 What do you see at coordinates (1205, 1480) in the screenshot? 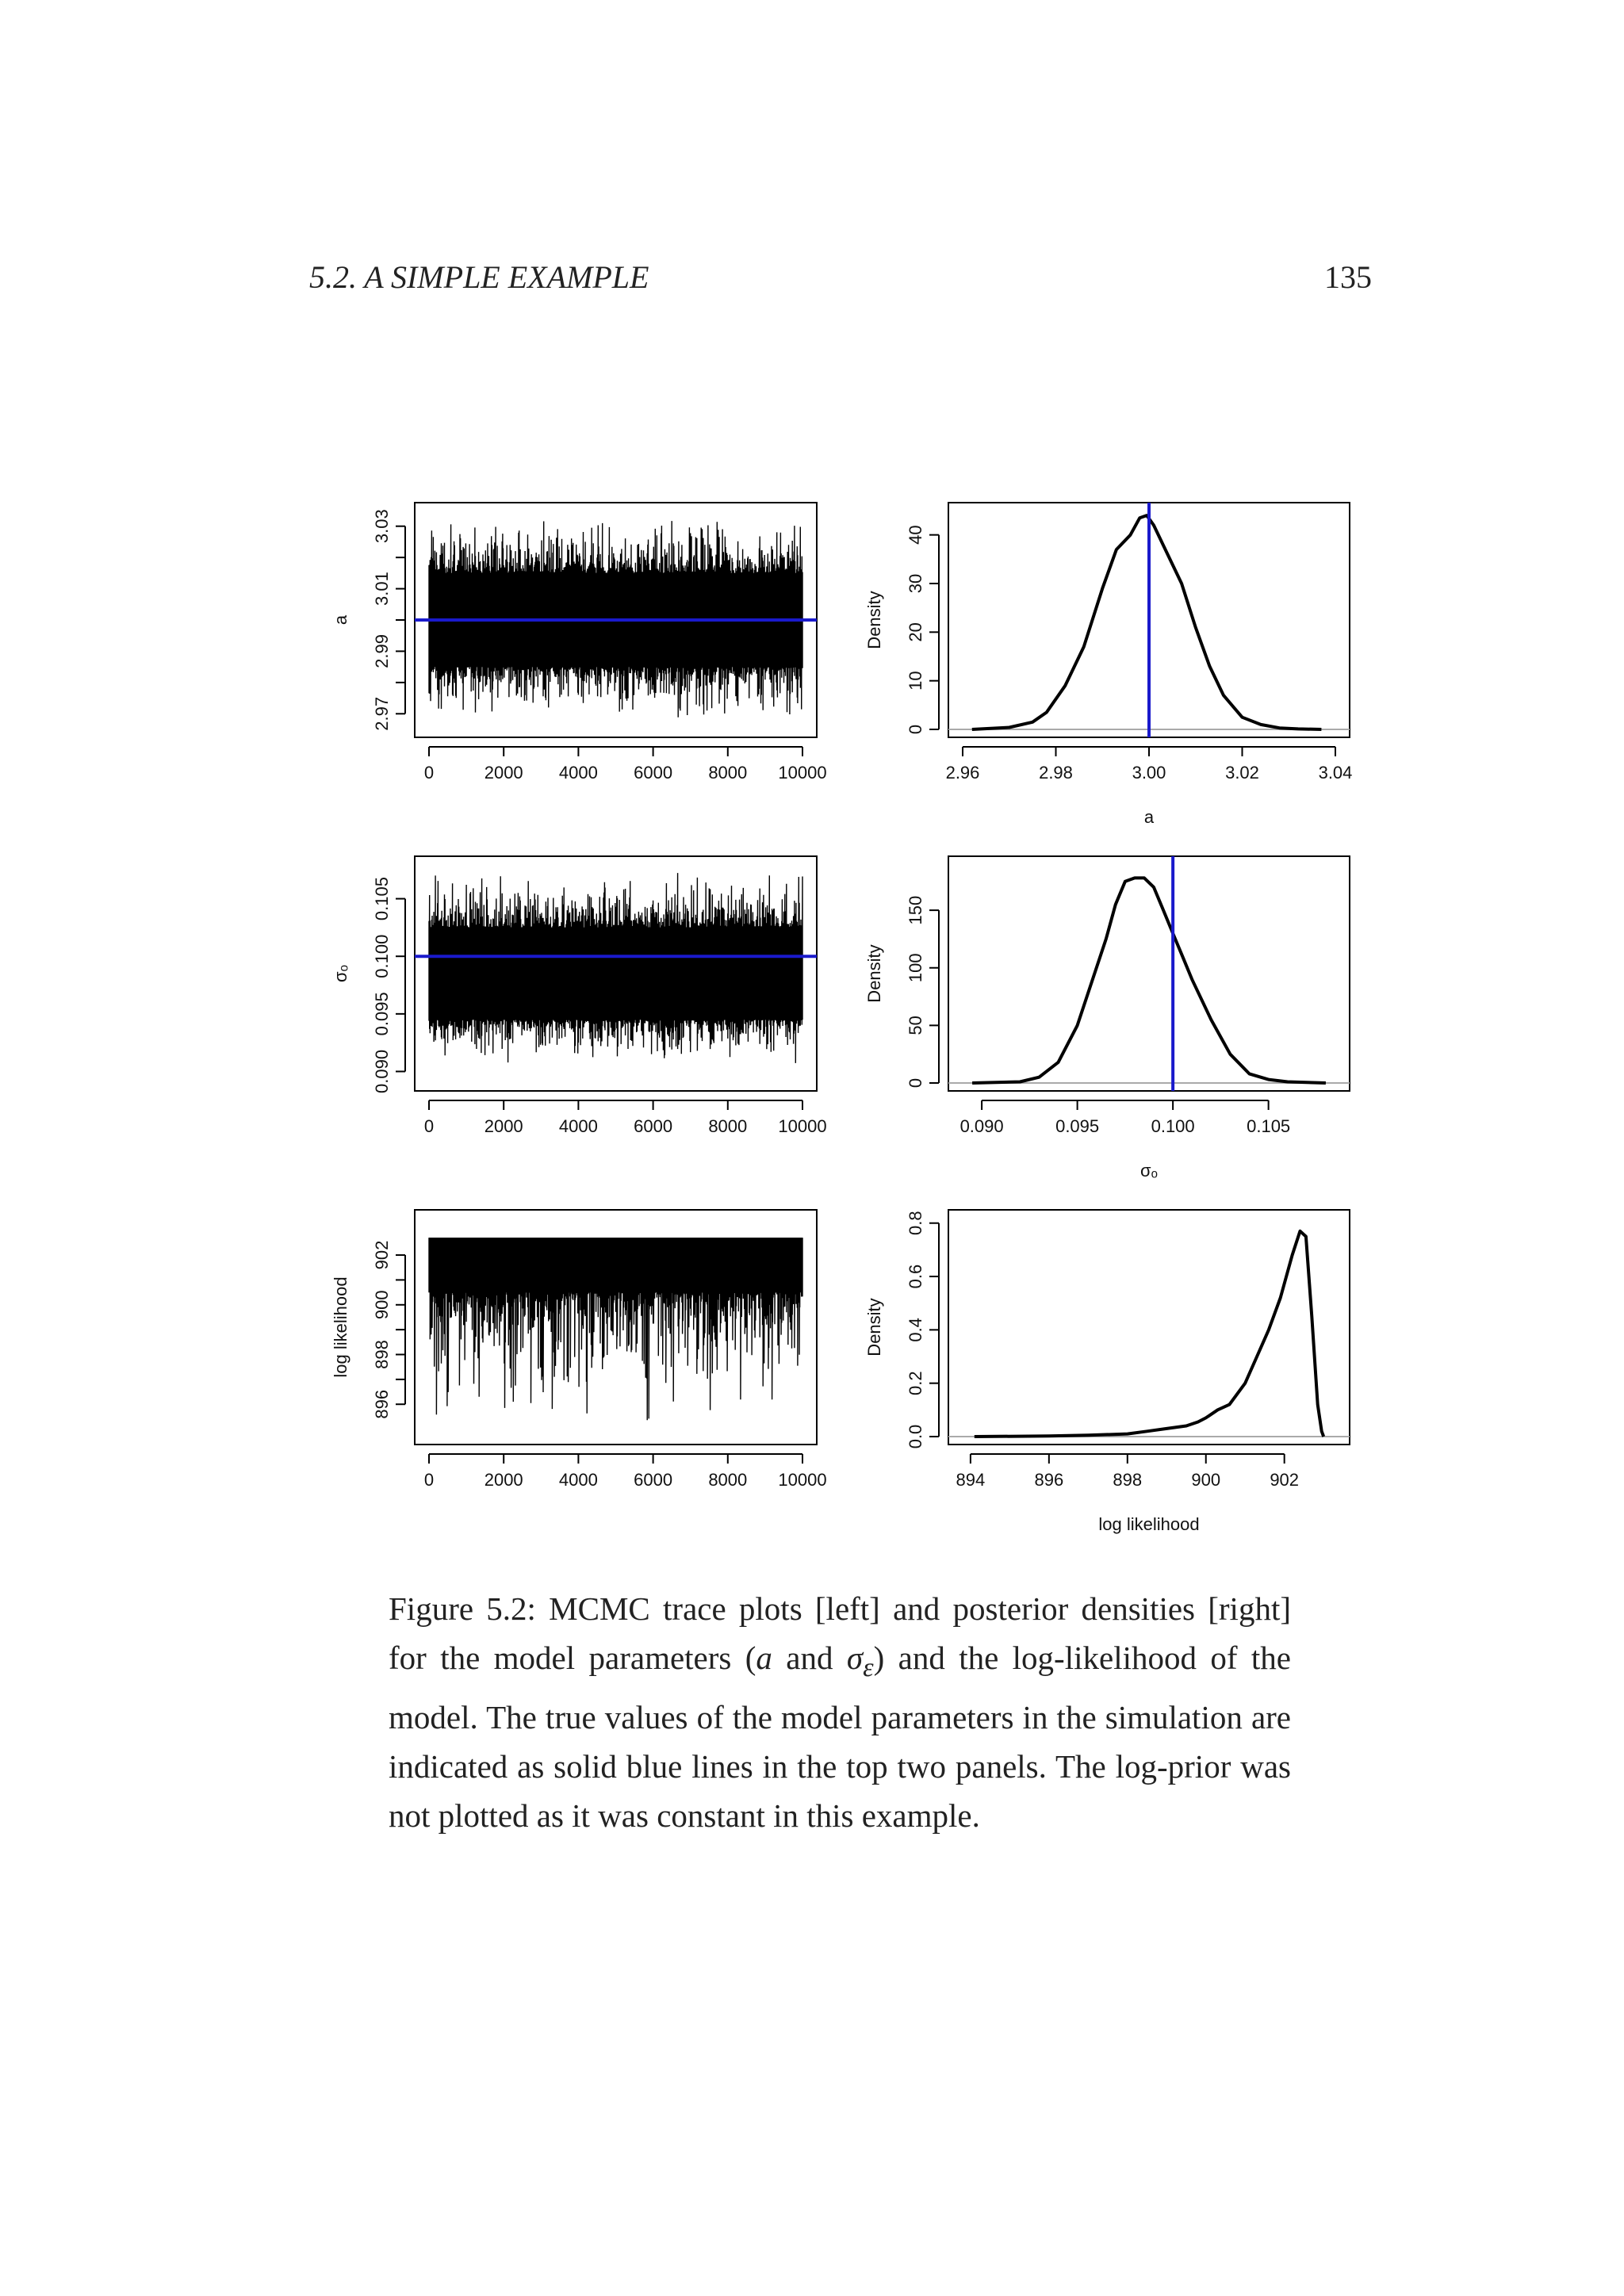
I see `x-tick-label: 900` at bounding box center [1205, 1480].